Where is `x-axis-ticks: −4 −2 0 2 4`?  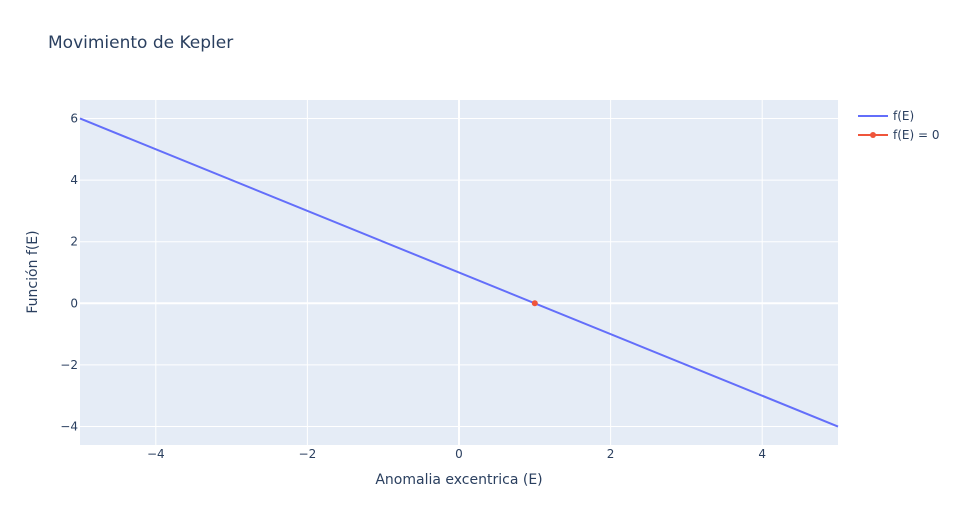 x-axis-ticks: −4 −2 0 2 4 is located at coordinates (456, 454).